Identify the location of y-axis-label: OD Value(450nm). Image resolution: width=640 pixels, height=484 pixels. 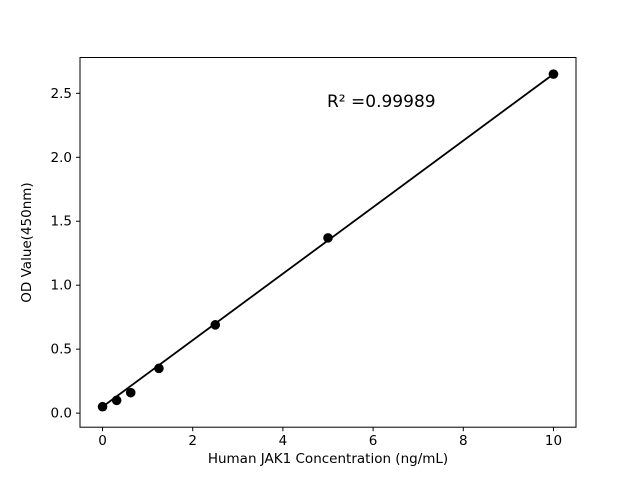
(27, 242).